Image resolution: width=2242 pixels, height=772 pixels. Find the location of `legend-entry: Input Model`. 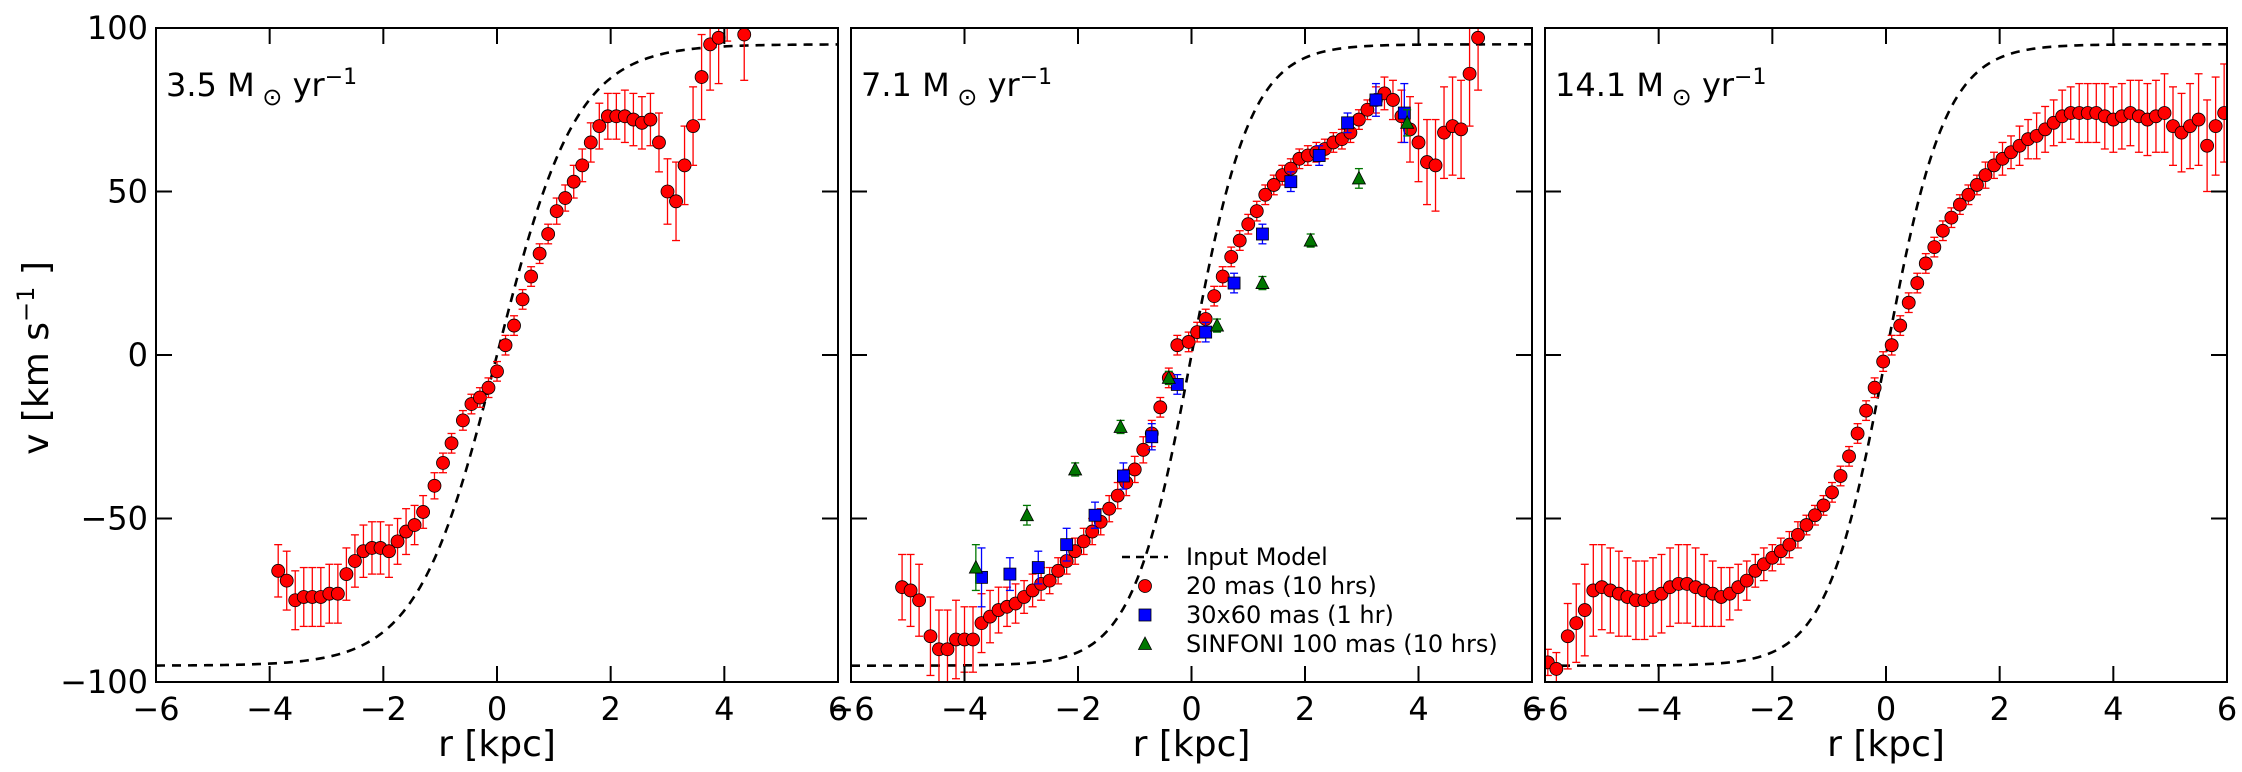

legend-entry: Input Model is located at coordinates (1225, 557).